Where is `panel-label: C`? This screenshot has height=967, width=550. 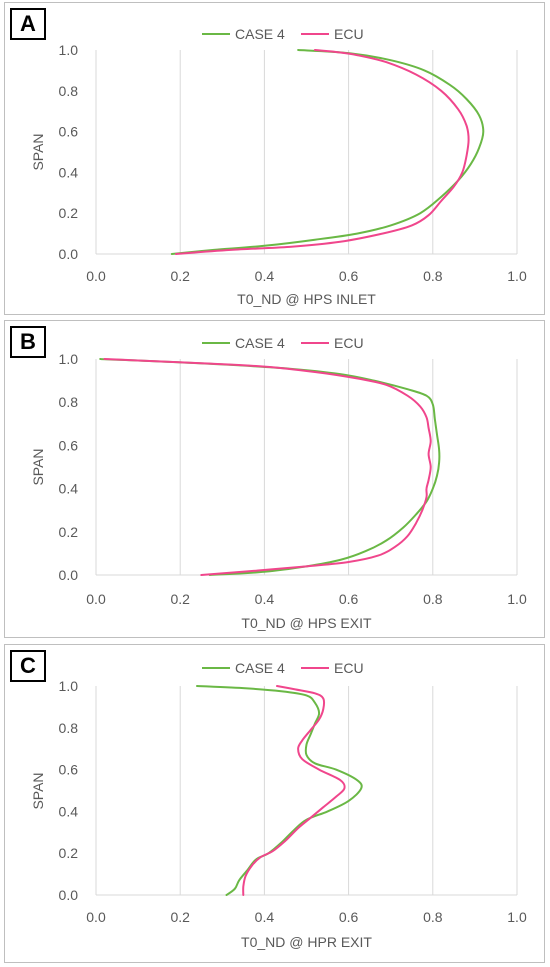
panel-label: C is located at coordinates (28, 666).